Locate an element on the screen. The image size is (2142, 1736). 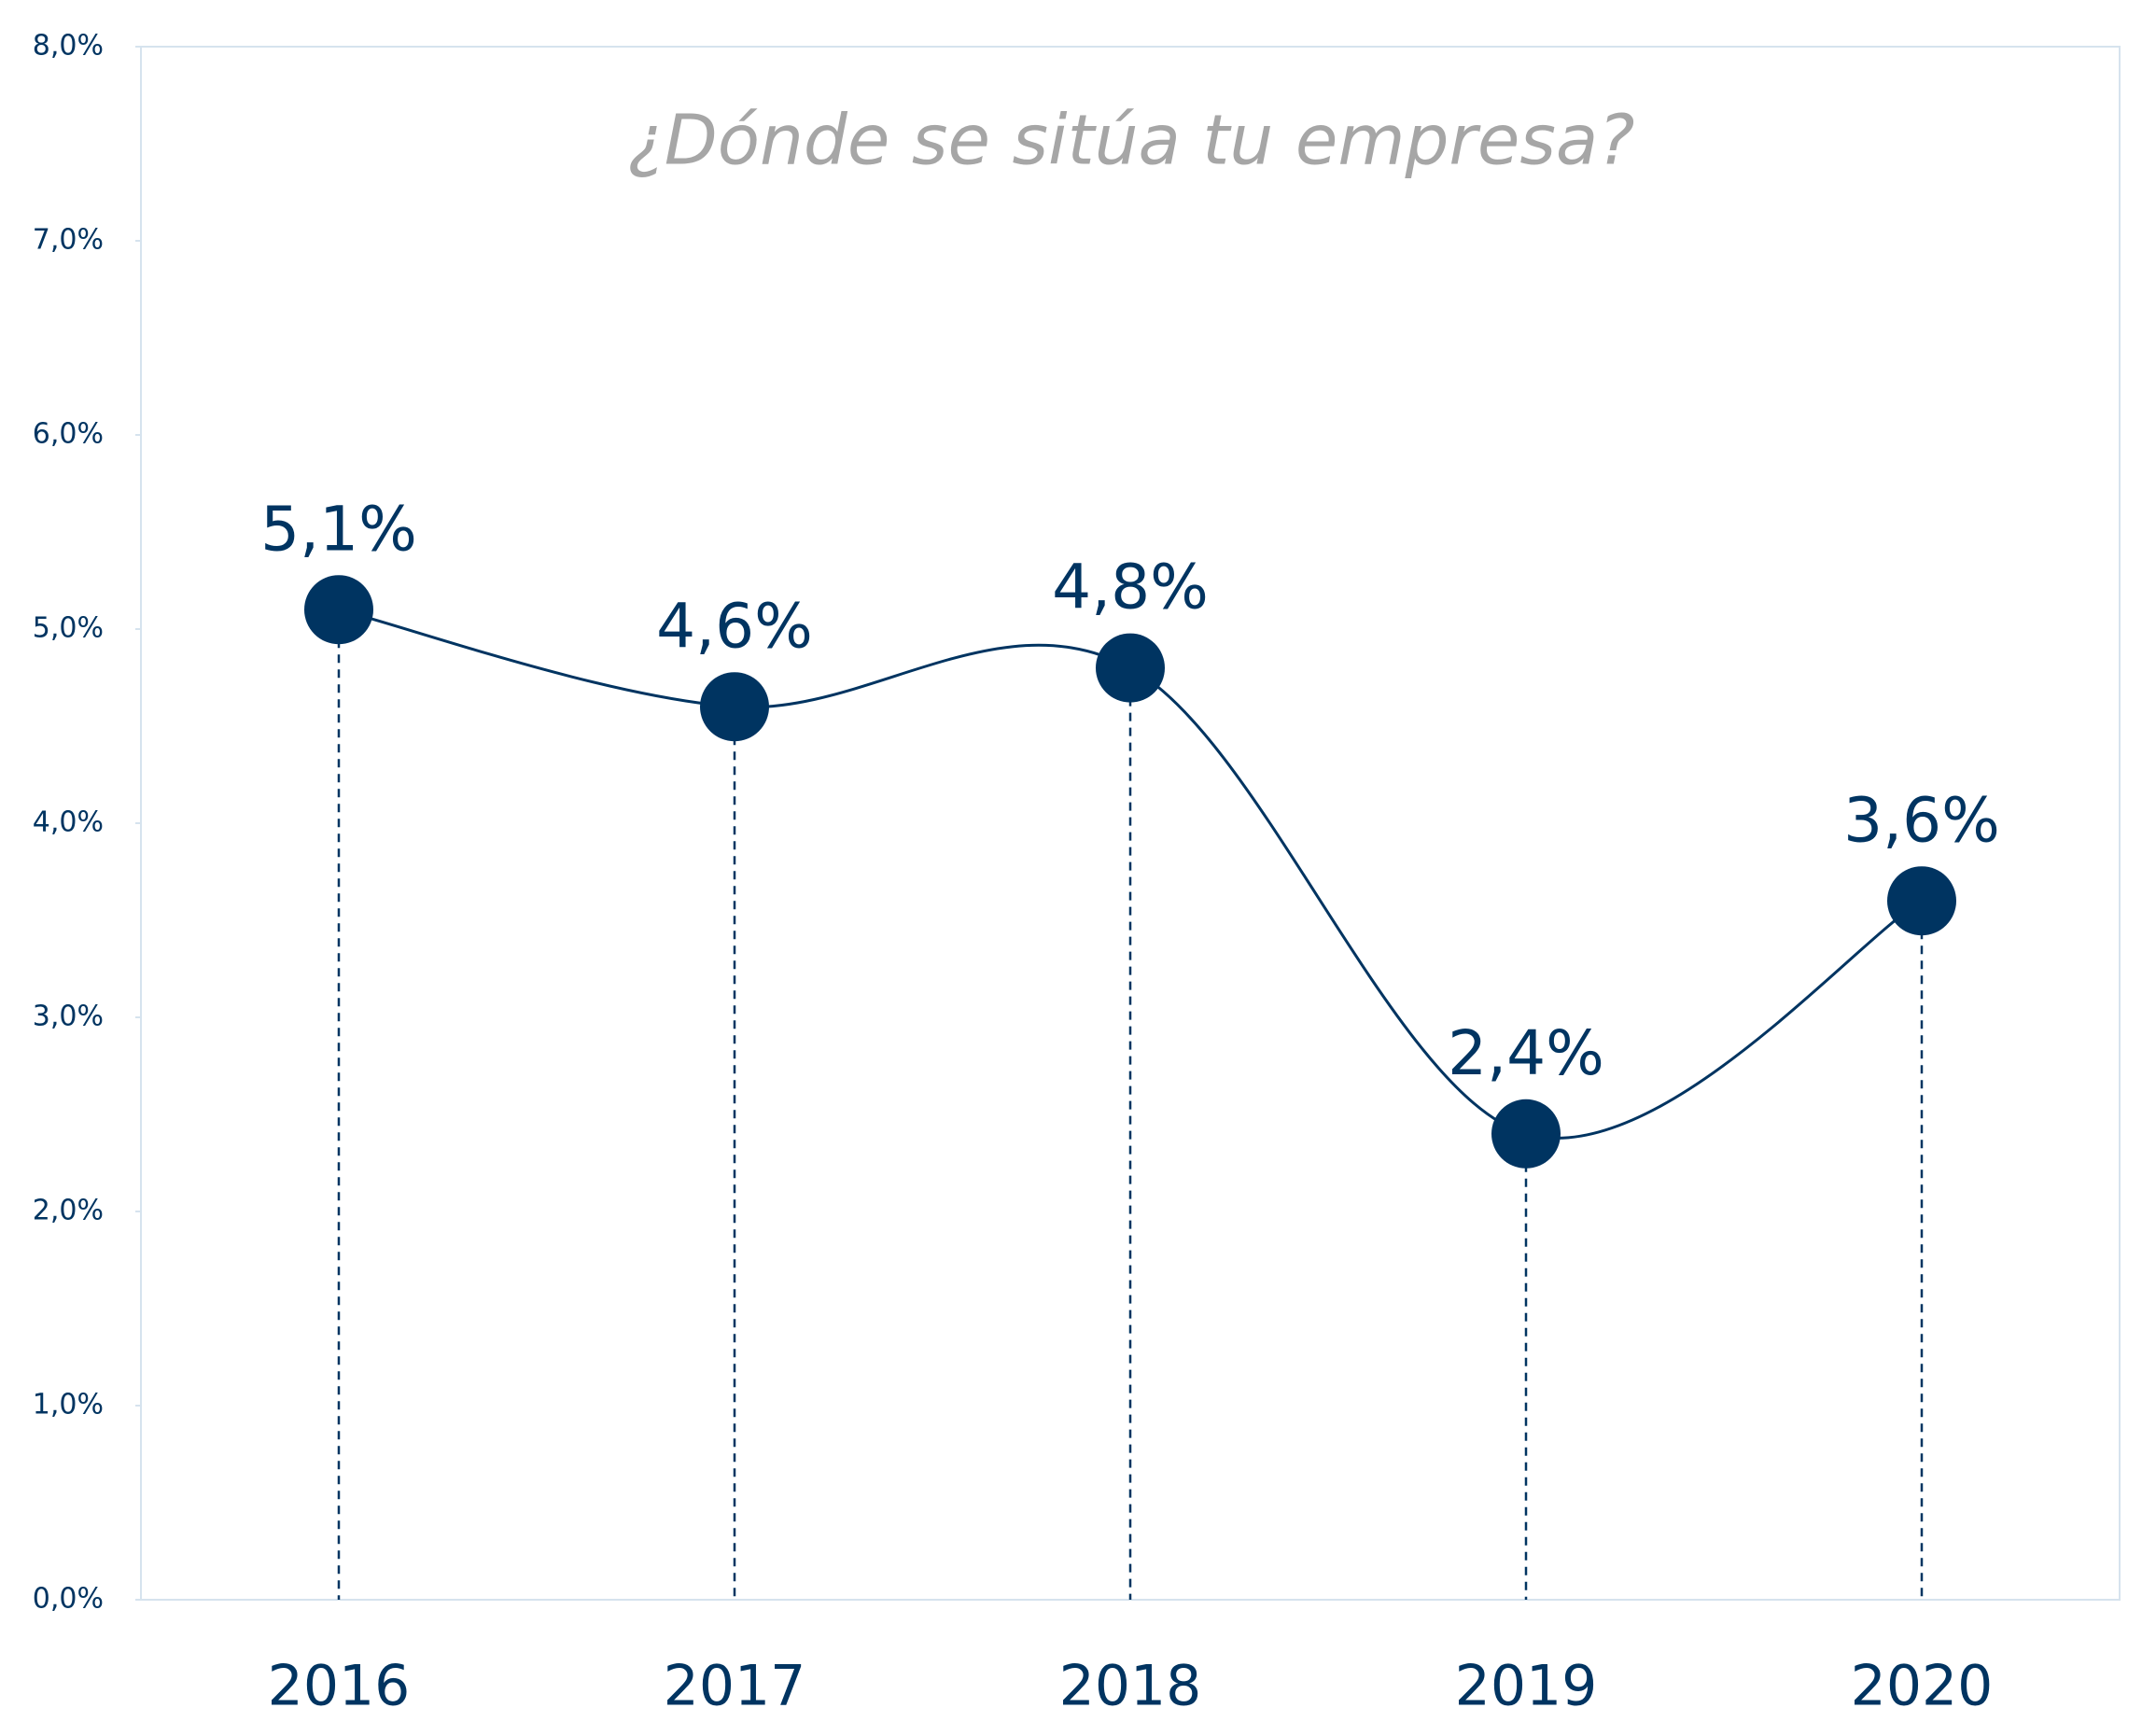
chart-title: ¿Dónde se sitúa tu empresa? is located at coordinates (1130, 141).